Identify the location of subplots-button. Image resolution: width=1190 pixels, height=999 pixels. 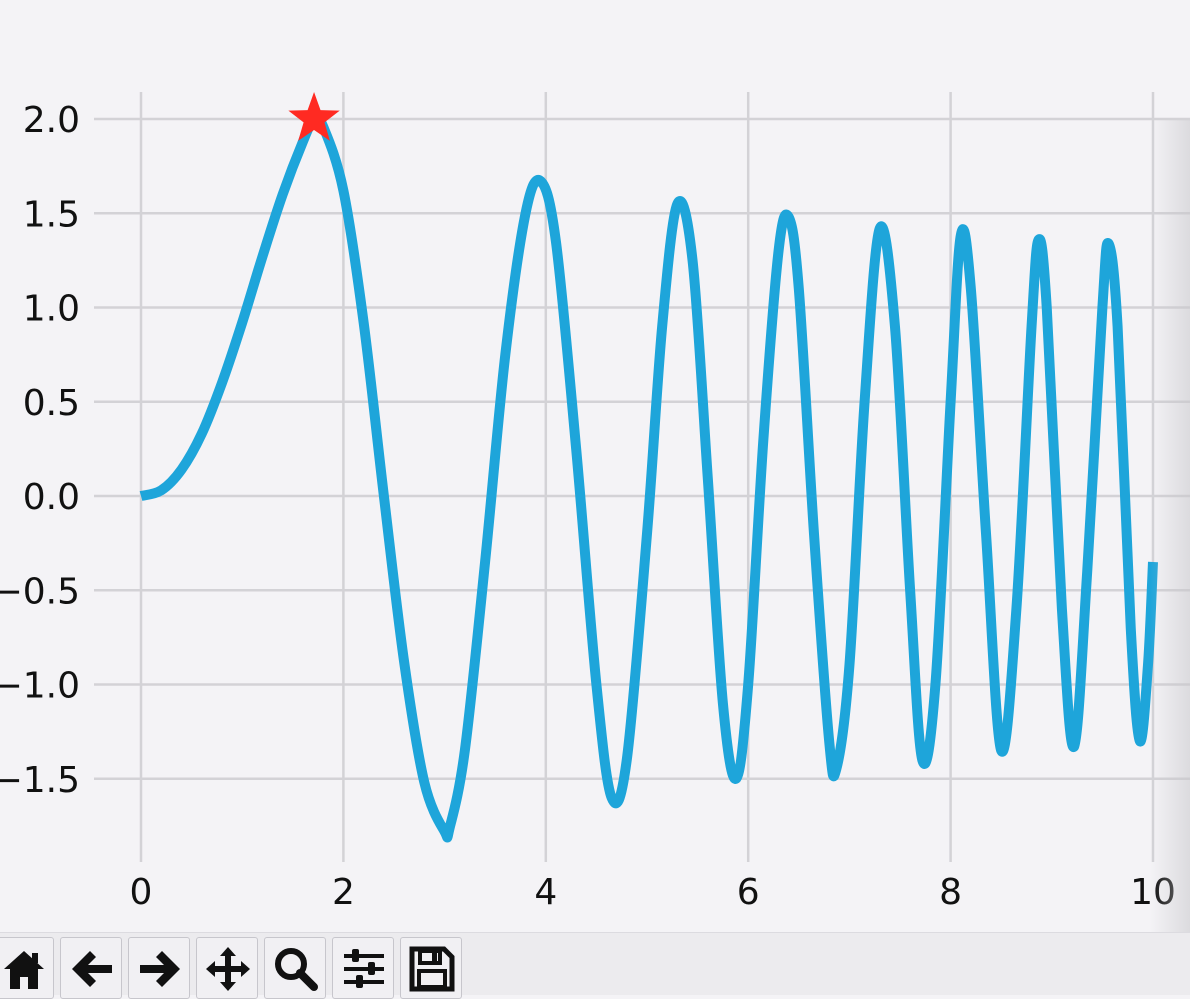
(363, 968).